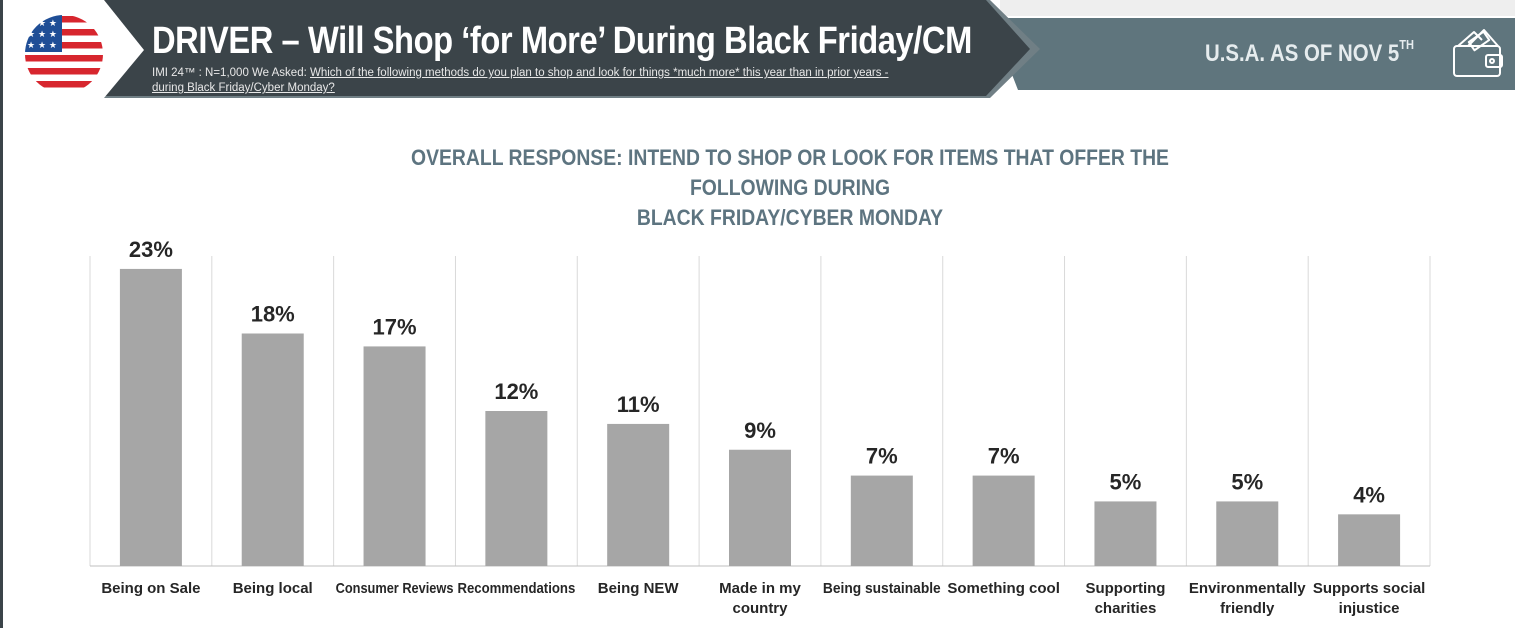 The width and height of the screenshot is (1515, 628). I want to click on region-date-suffix: TH, so click(1406, 44).